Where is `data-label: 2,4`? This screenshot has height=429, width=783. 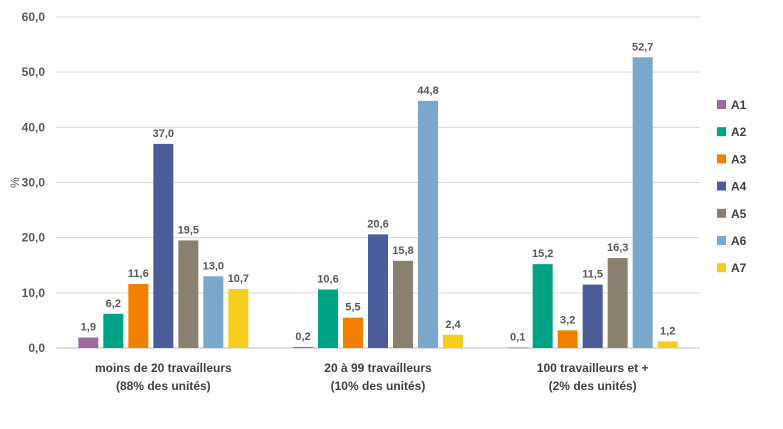
data-label: 2,4 is located at coordinates (453, 325).